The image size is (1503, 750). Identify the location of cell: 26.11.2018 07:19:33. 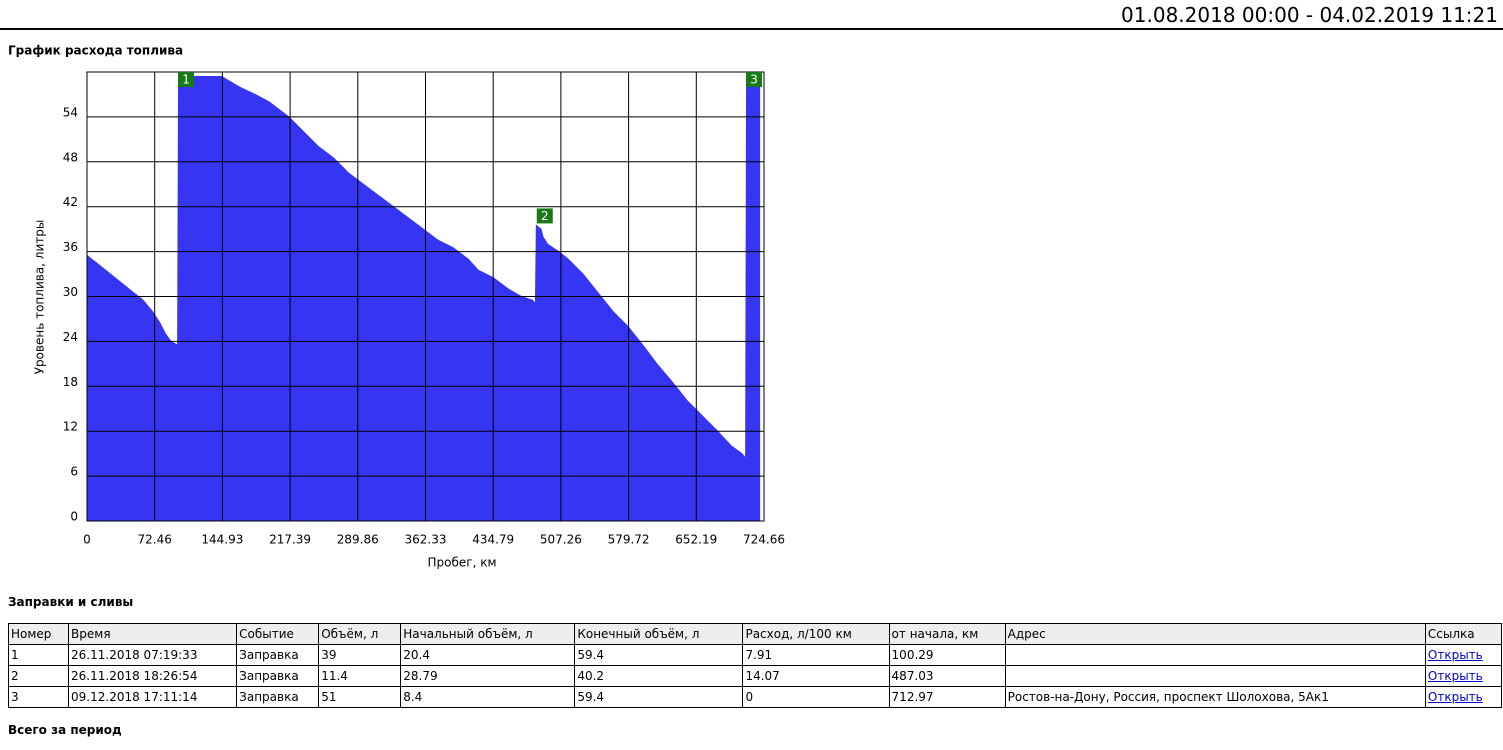
(153, 655).